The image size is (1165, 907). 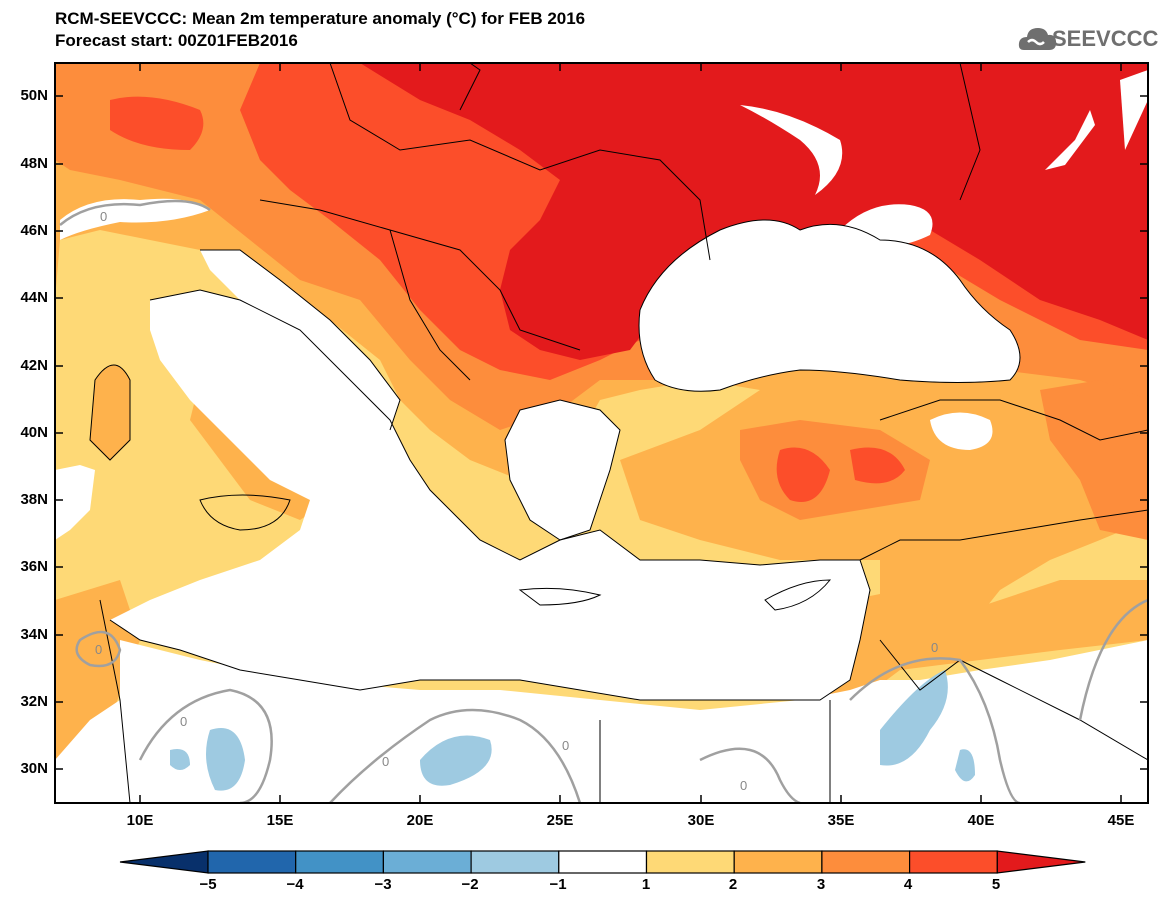 What do you see at coordinates (1037, 39) in the screenshot?
I see `cloud-logo-icon` at bounding box center [1037, 39].